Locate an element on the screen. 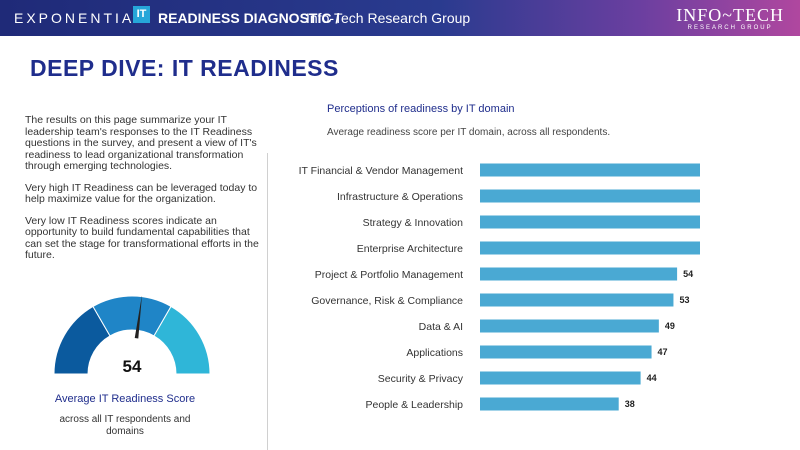  info-tech-logo-text: INFO~TECH is located at coordinates (730, 15).